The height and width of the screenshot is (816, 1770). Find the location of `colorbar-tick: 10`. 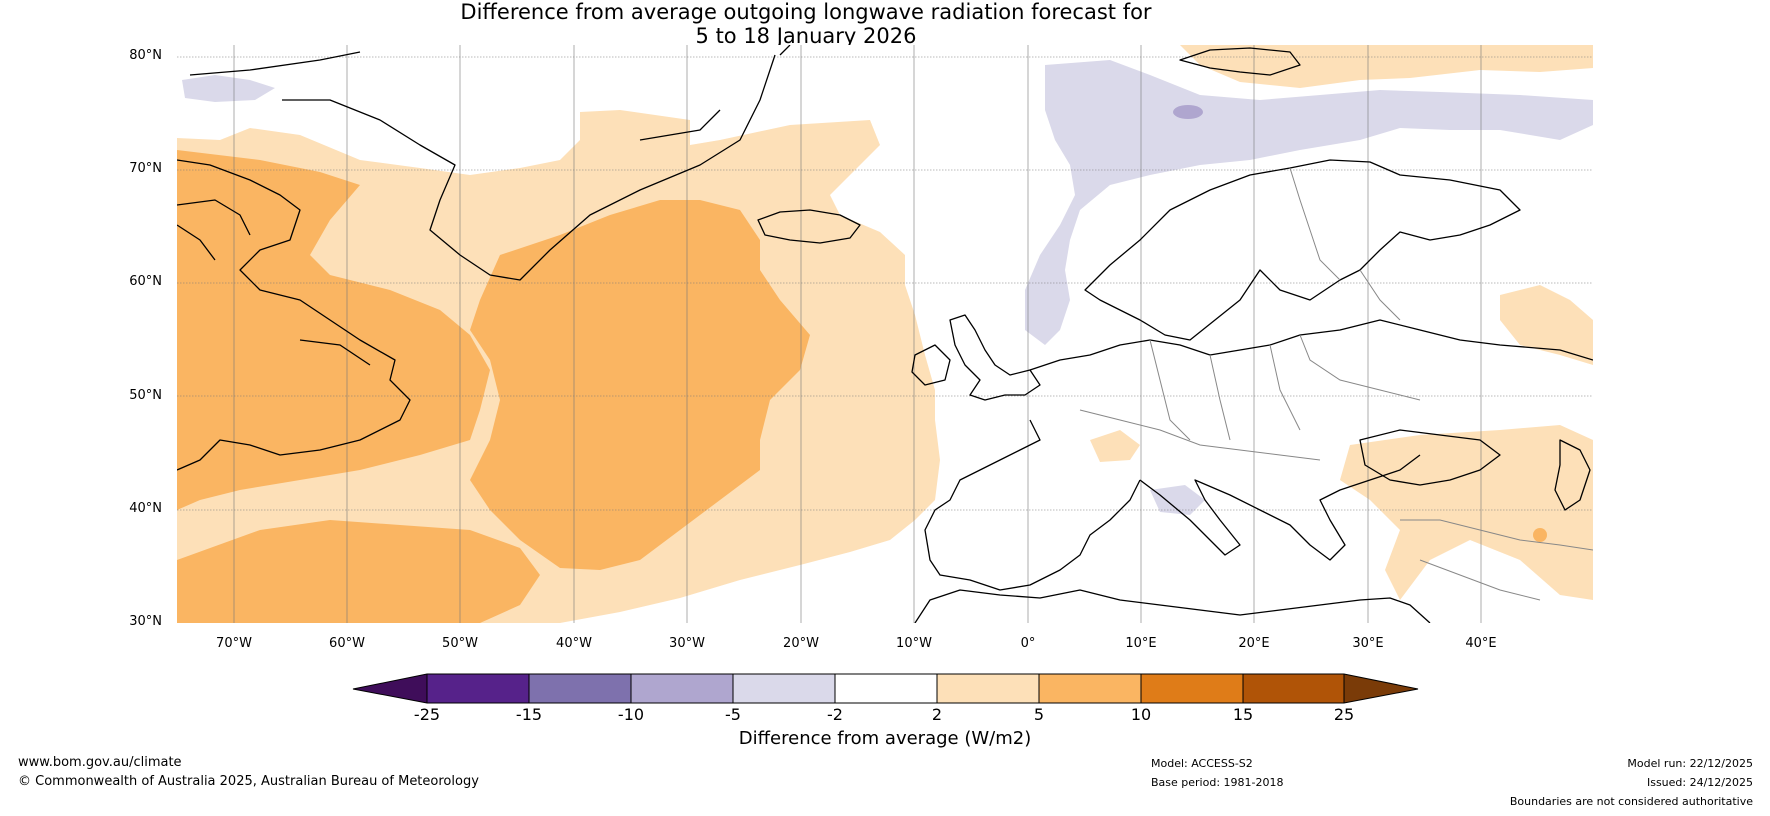

colorbar-tick: 10 is located at coordinates (1141, 714).